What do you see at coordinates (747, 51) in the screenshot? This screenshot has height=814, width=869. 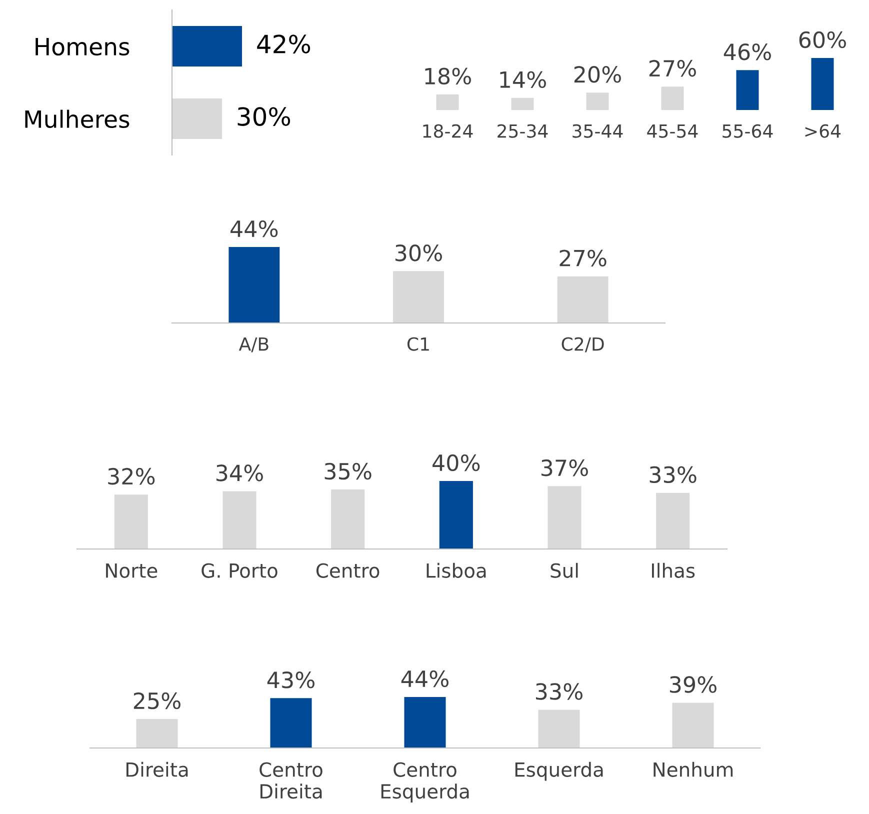 I see `data-label: 46%` at bounding box center [747, 51].